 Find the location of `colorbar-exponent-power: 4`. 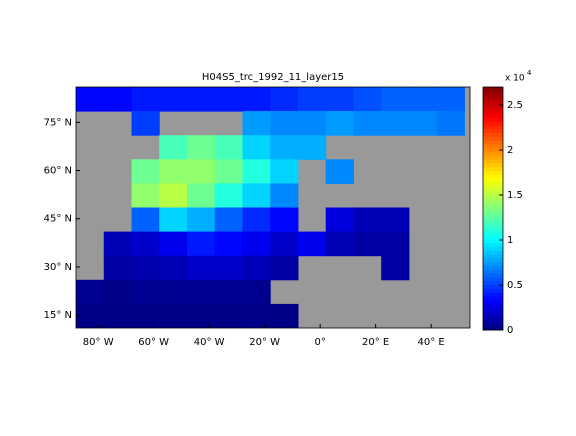

colorbar-exponent-power: 4 is located at coordinates (529, 73).